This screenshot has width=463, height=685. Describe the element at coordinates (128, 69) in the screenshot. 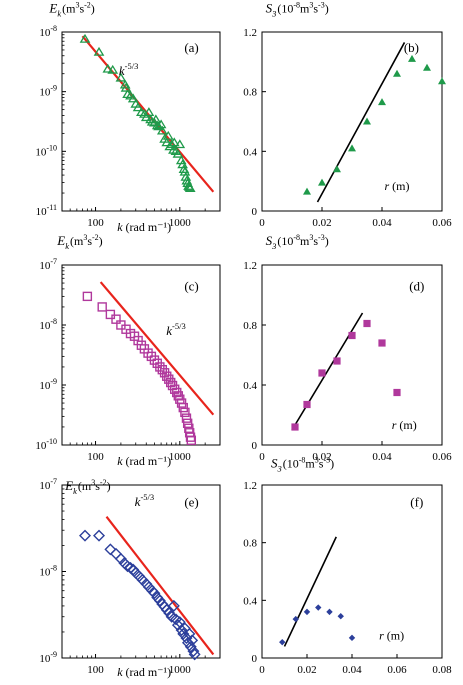

I see `slope-label: k-5/3` at that location.